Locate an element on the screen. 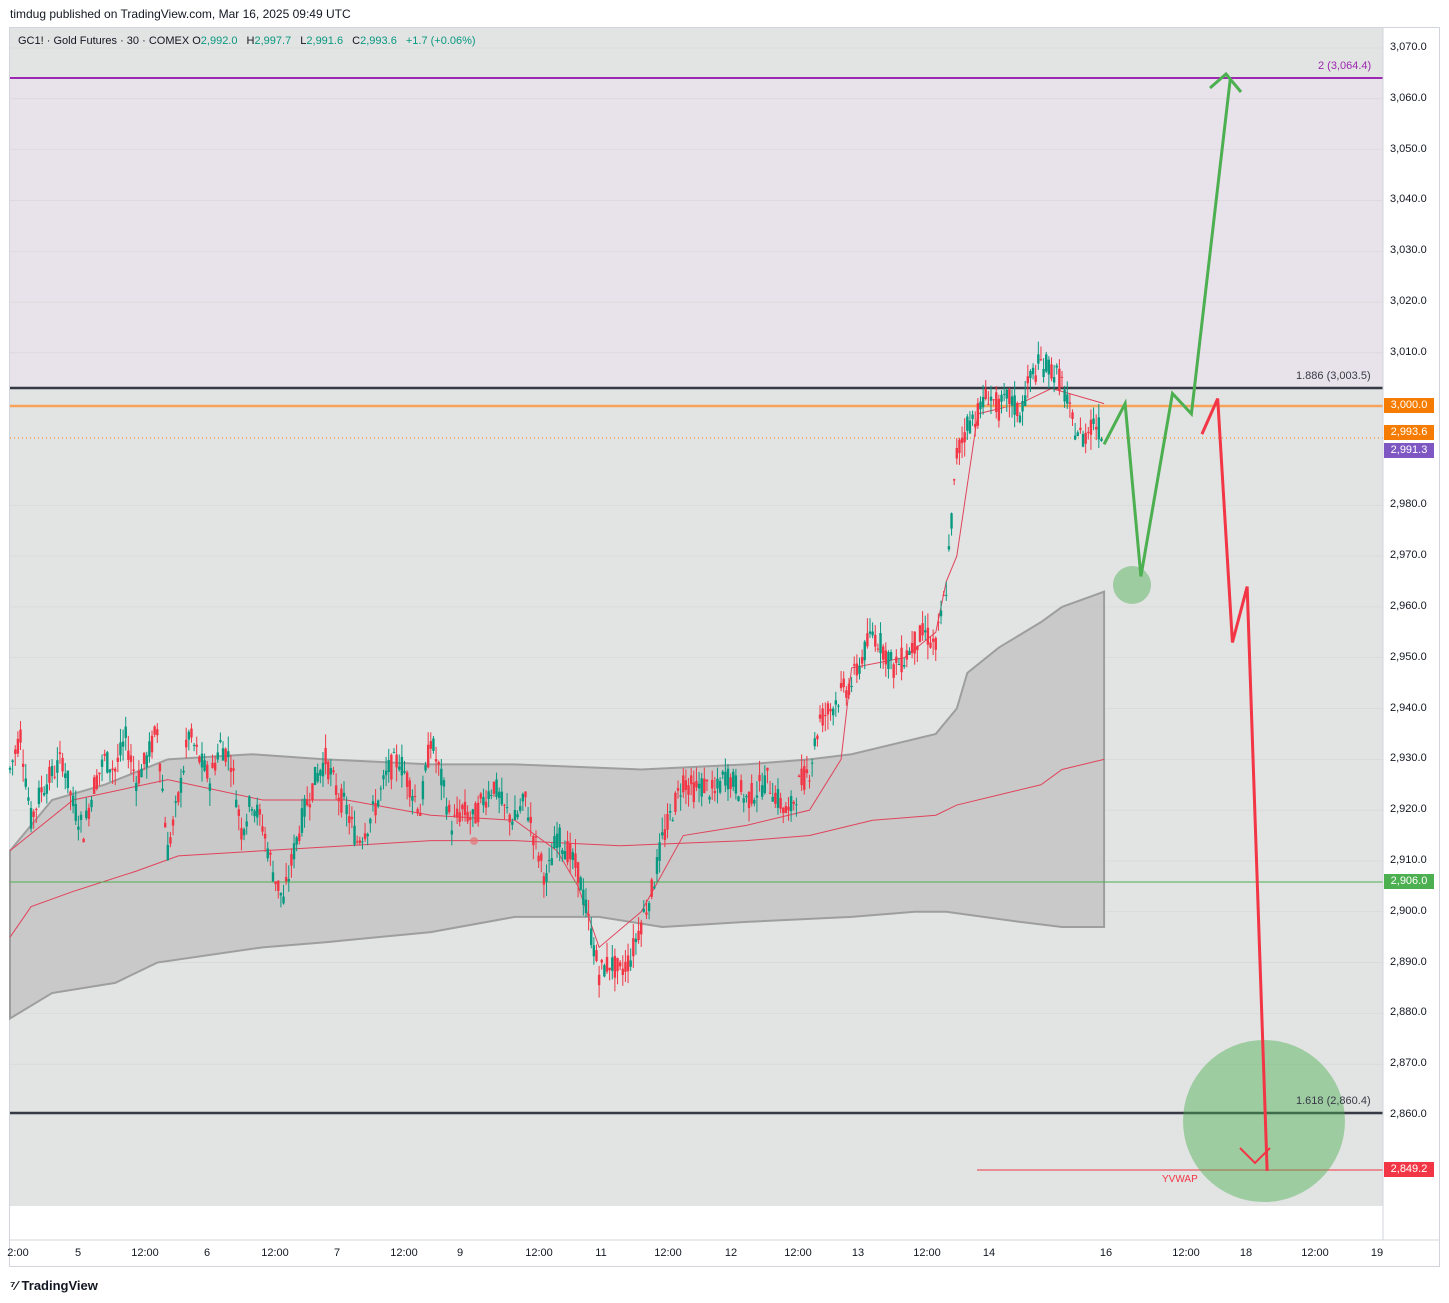 The height and width of the screenshot is (1303, 1449). time-tick-label: 18 is located at coordinates (1246, 1253).